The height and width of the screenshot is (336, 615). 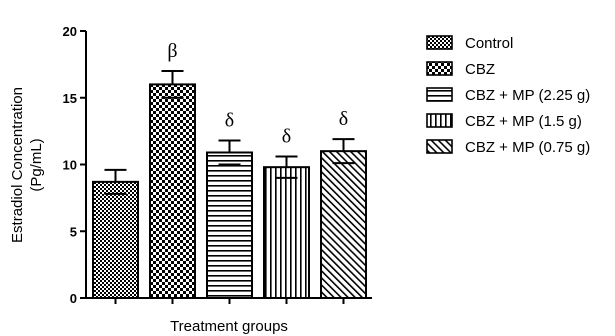 I want to click on y-tick-label: 5, so click(x=73, y=231).